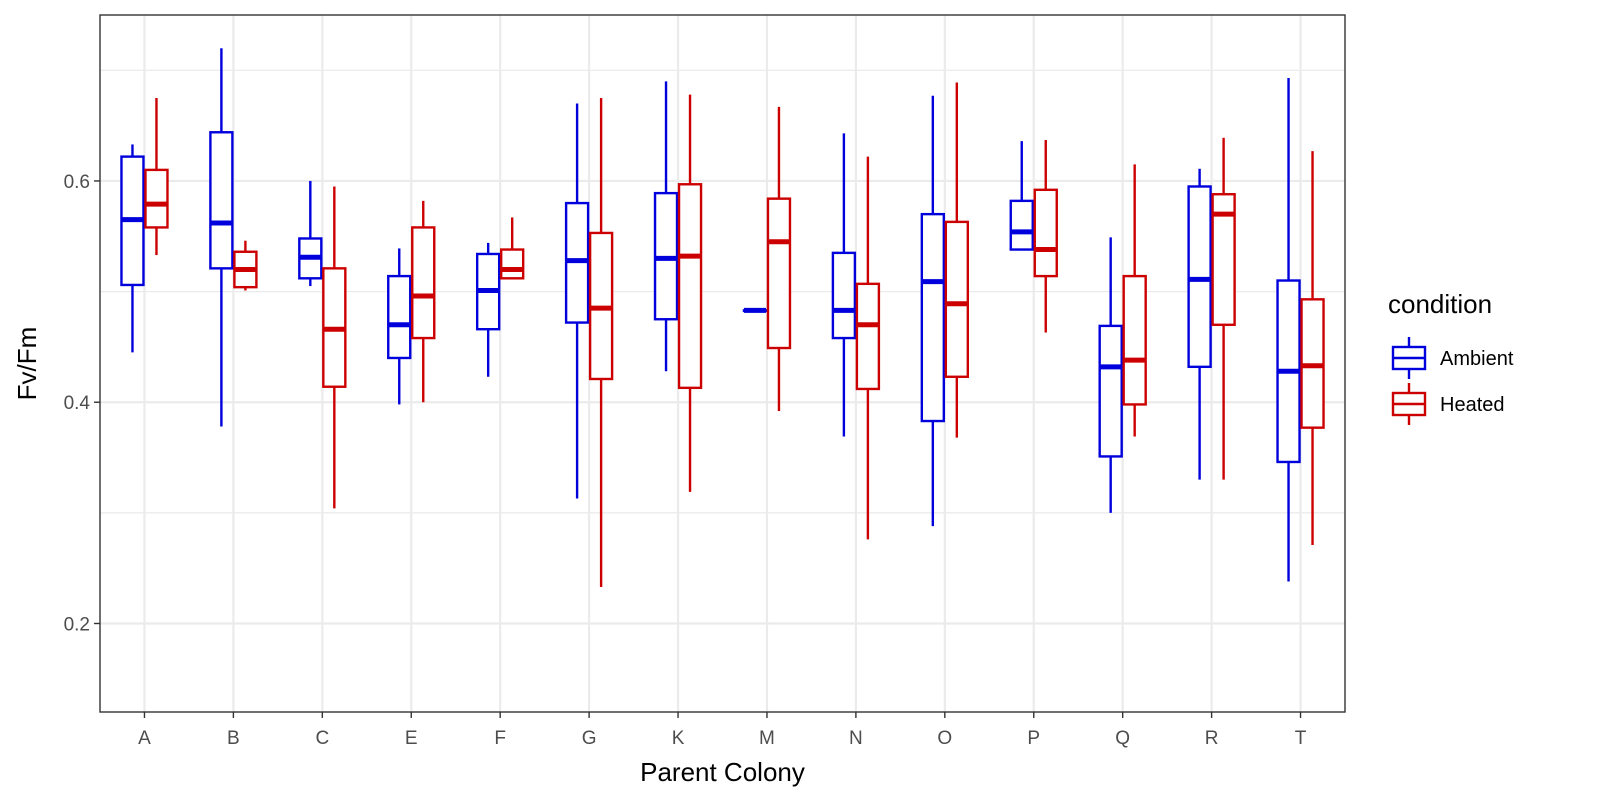 Image resolution: width=1600 pixels, height=800 pixels. I want to click on x-tick-label: F, so click(500, 738).